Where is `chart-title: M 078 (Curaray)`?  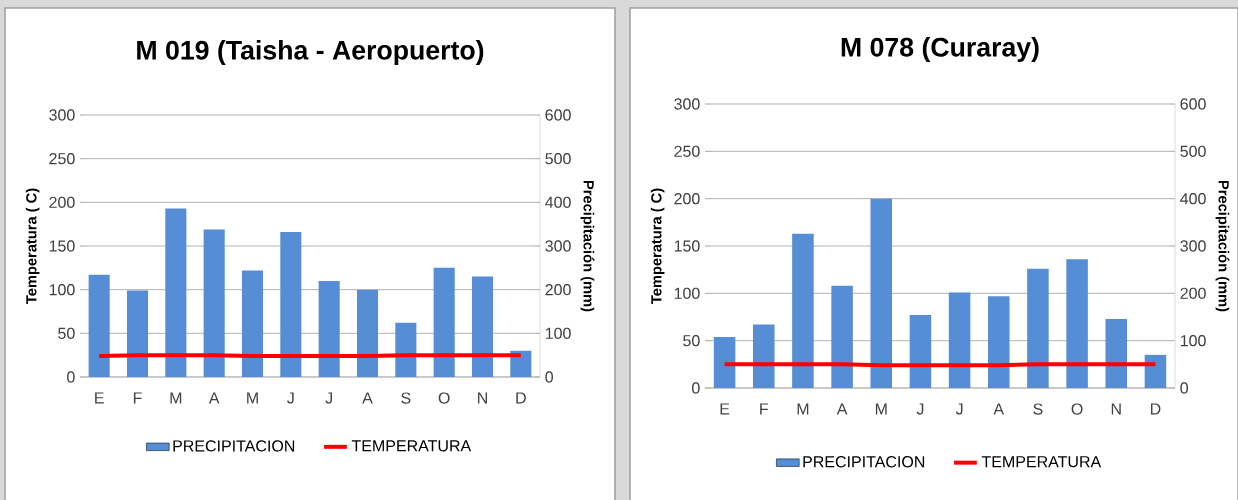
chart-title: M 078 (Curaray) is located at coordinates (940, 49).